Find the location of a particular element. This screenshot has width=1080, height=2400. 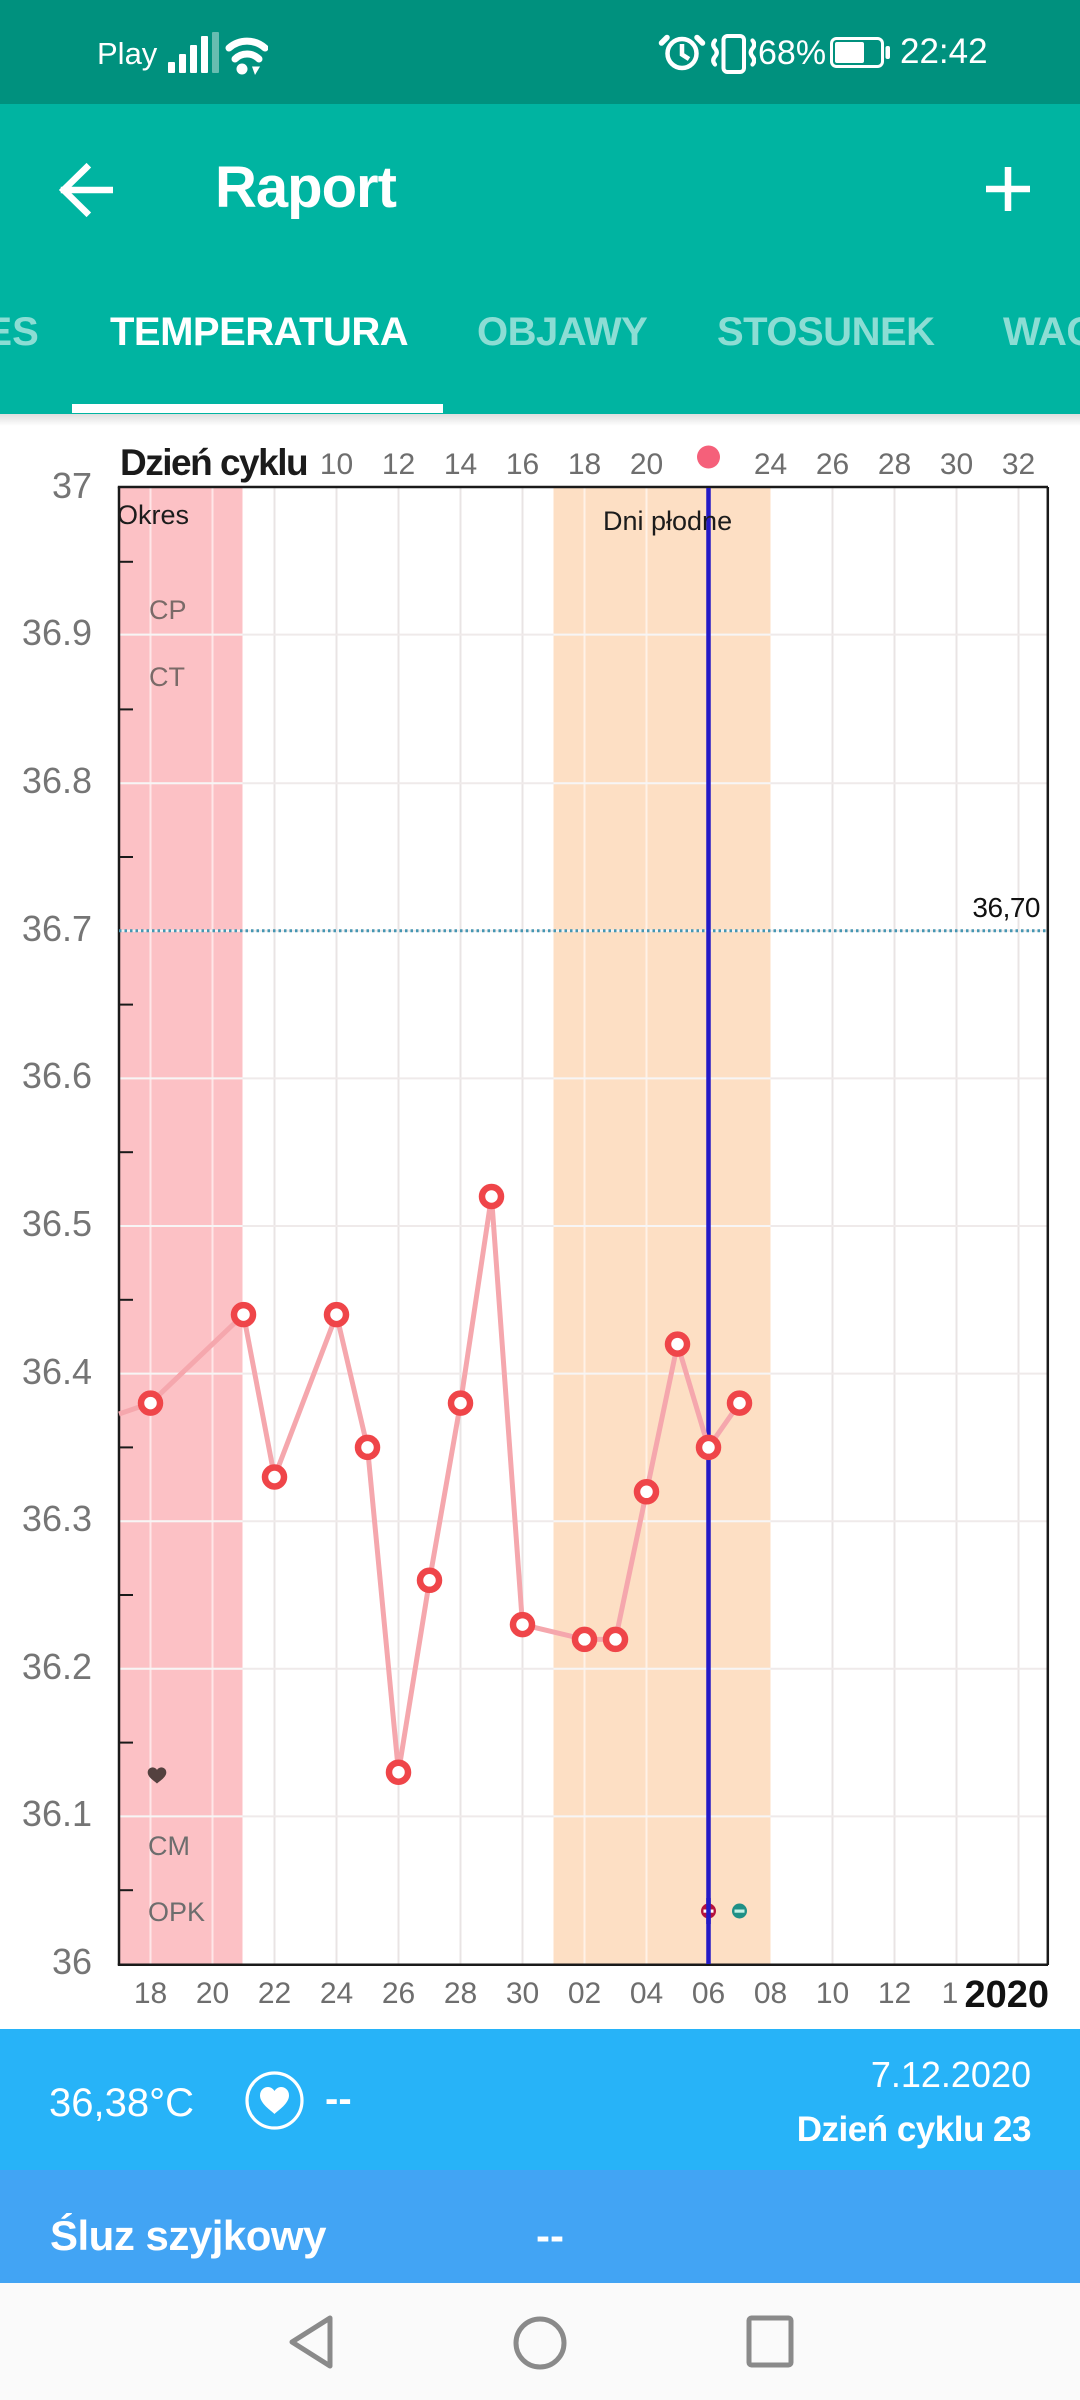

svg-text: 36.4 is located at coordinates (57, 1371).